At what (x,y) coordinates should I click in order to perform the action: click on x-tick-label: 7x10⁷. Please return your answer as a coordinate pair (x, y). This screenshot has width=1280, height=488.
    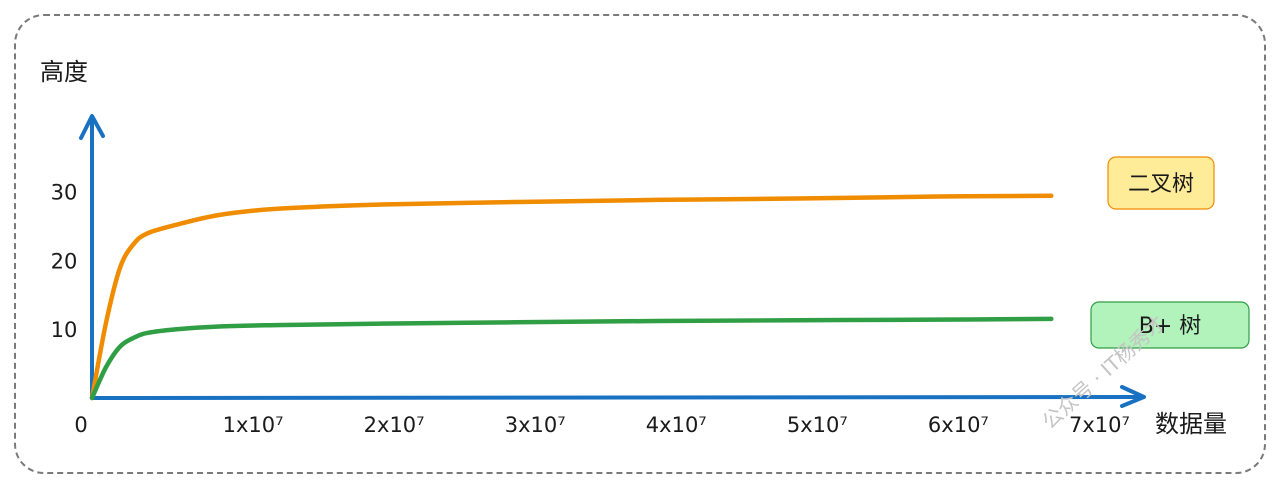
    Looking at the image, I should click on (1099, 425).